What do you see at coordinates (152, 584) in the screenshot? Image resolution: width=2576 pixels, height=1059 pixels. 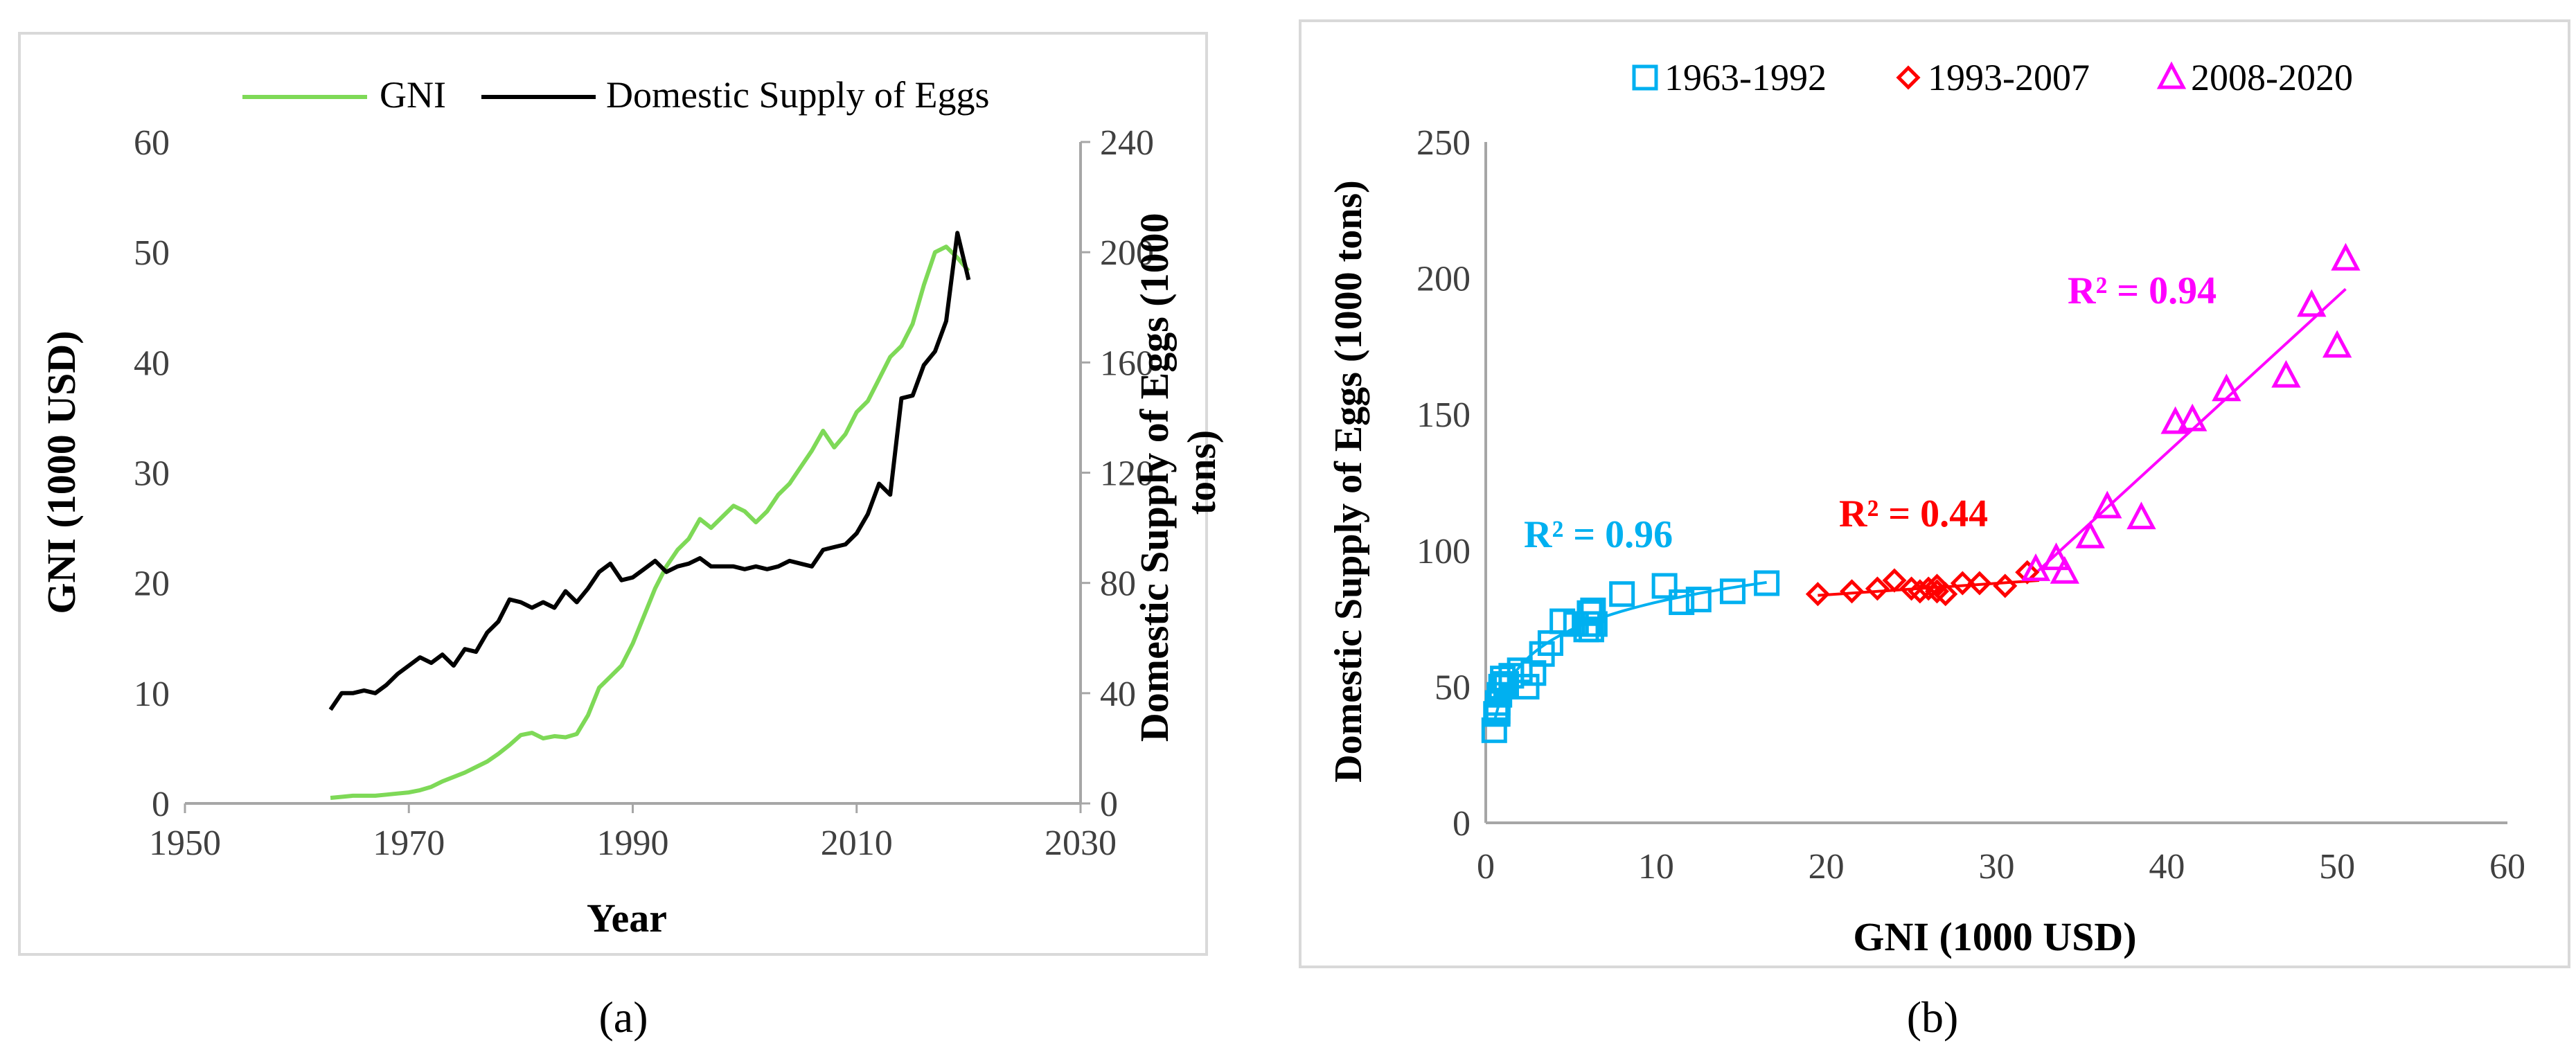 I see `a-y-tick-label: 20` at bounding box center [152, 584].